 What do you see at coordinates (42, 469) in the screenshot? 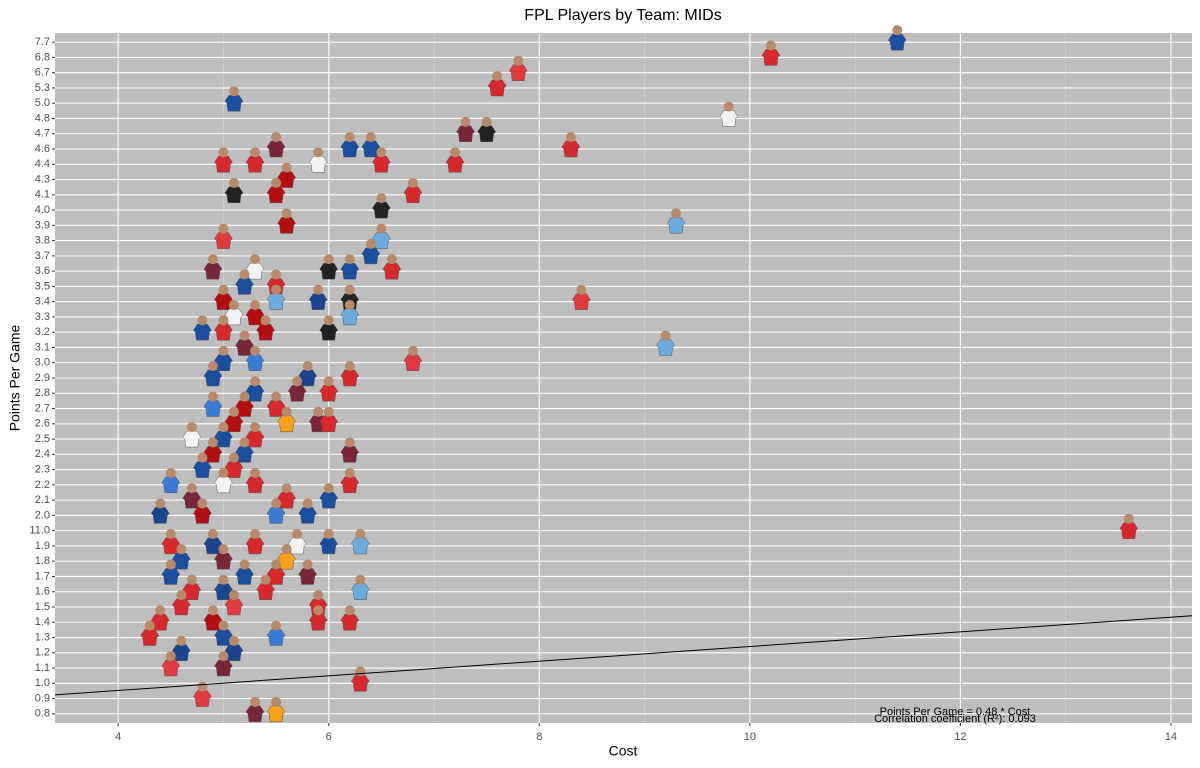
I see `y-tick-label: 2.3` at bounding box center [42, 469].